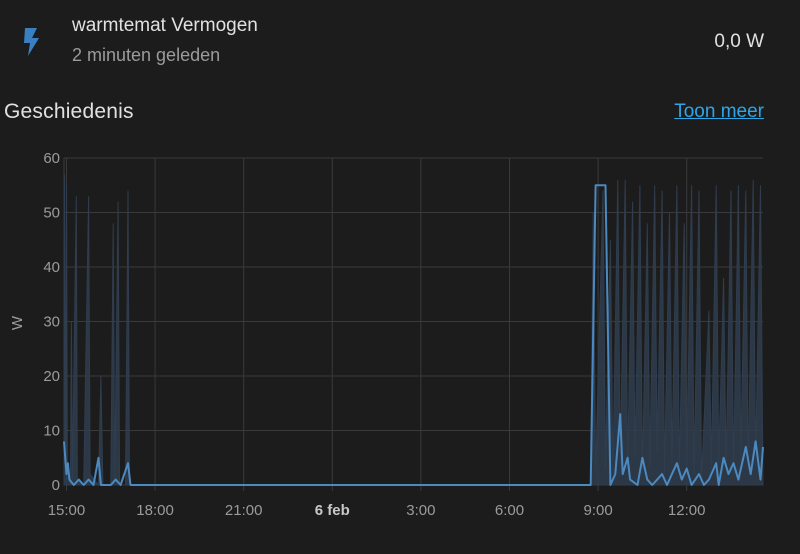 The height and width of the screenshot is (554, 800). What do you see at coordinates (739, 41) in the screenshot?
I see `entity-state: 0,0 W` at bounding box center [739, 41].